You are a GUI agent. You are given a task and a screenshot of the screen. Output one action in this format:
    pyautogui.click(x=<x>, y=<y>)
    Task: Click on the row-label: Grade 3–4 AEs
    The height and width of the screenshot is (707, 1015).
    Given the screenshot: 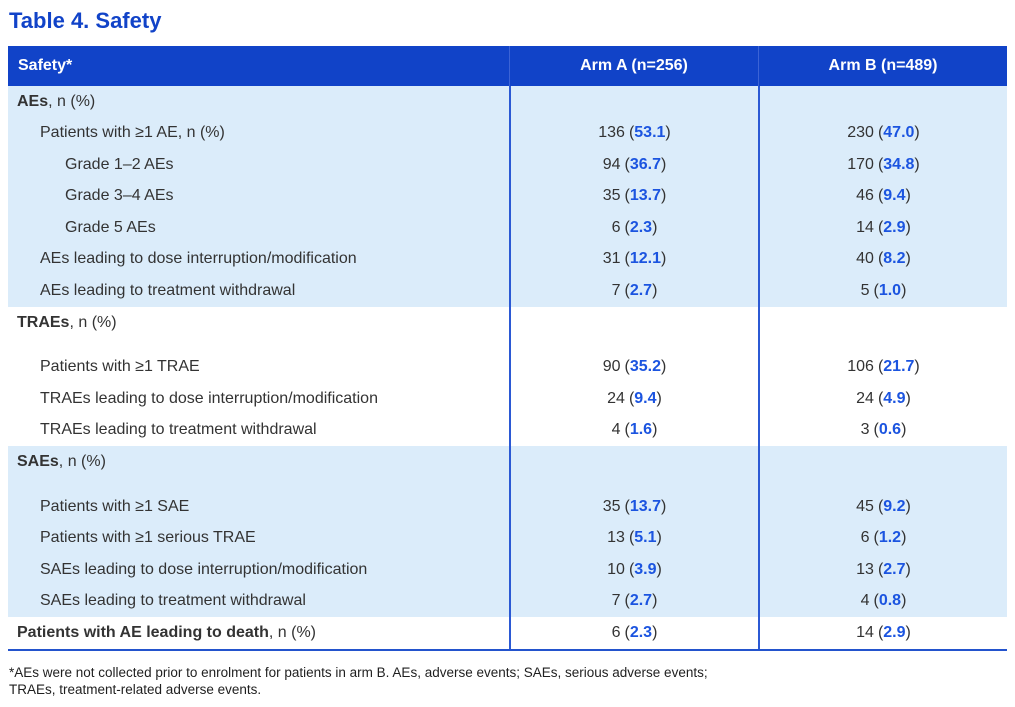 What is the action you would take?
    pyautogui.click(x=119, y=196)
    